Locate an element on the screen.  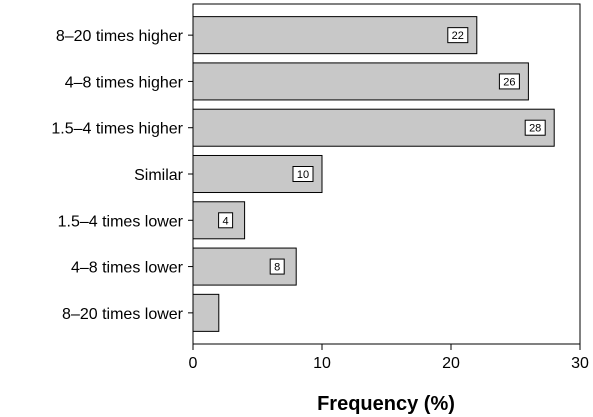
category-label: 4–8 times higher is located at coordinates (124, 82).